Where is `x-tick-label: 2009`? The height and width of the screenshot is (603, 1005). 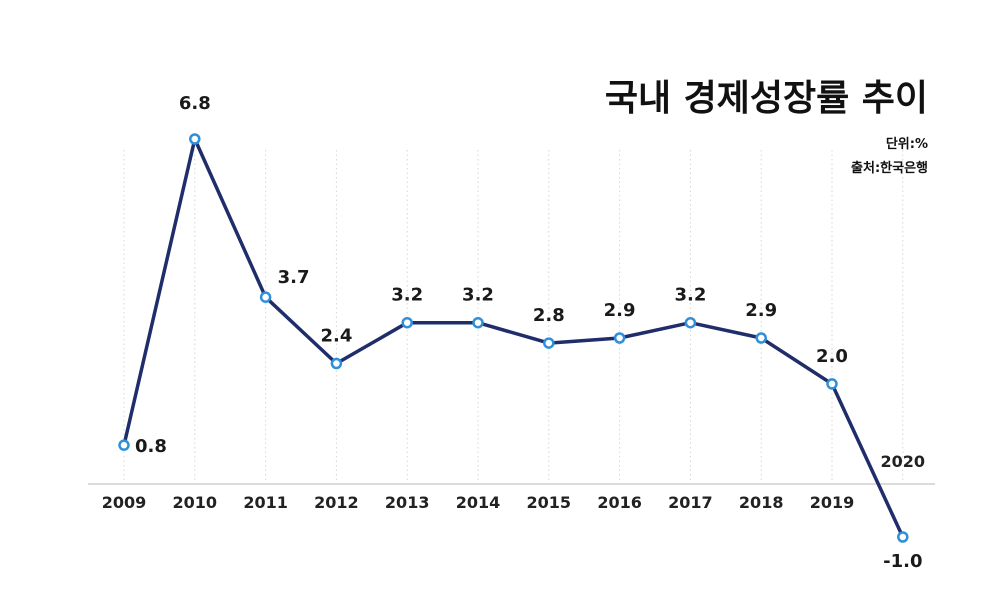 x-tick-label: 2009 is located at coordinates (124, 502).